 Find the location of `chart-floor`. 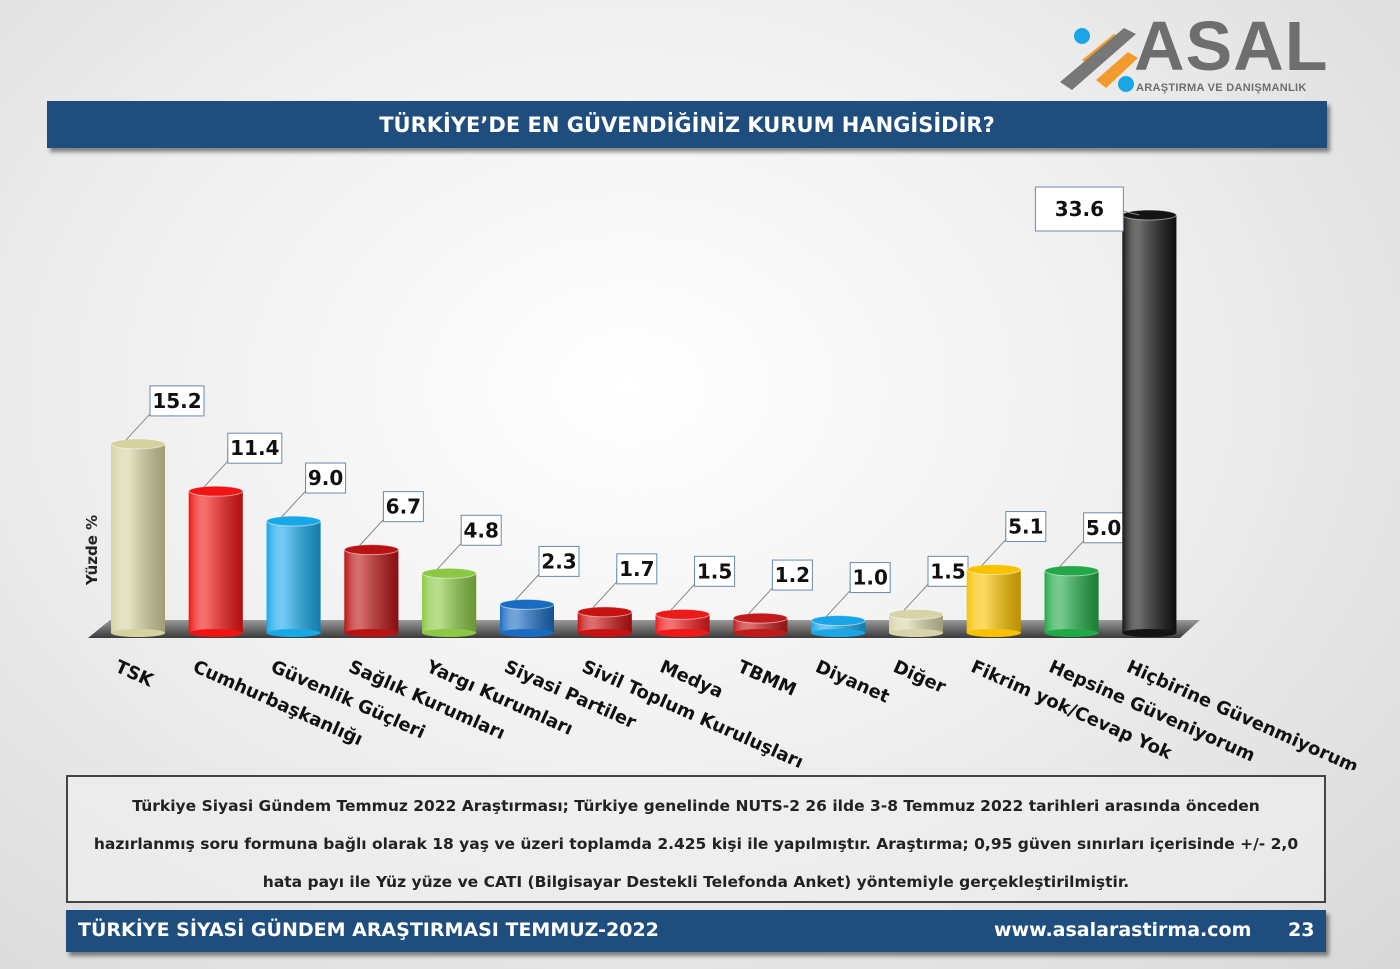

chart-floor is located at coordinates (644, 629).